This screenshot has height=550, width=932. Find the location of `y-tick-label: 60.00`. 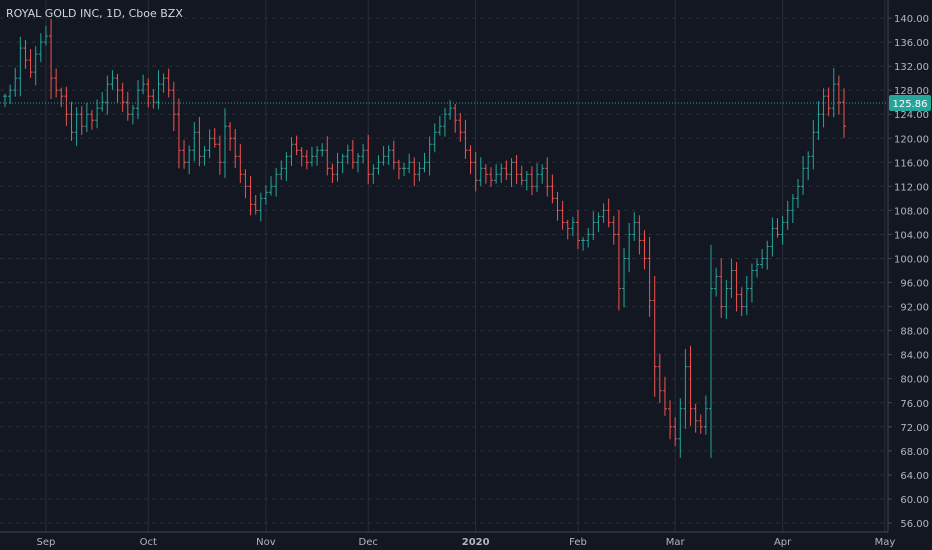

y-tick-label: 60.00 is located at coordinates (914, 500).